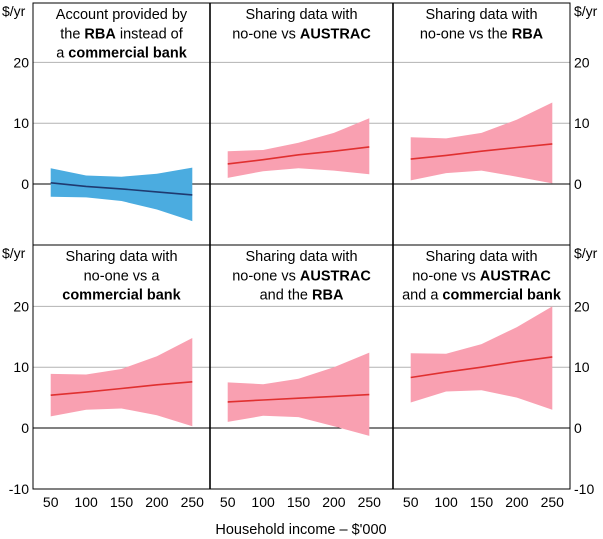  Describe the element at coordinates (150, 34) in the screenshot. I see `title-segment: instead of` at that location.